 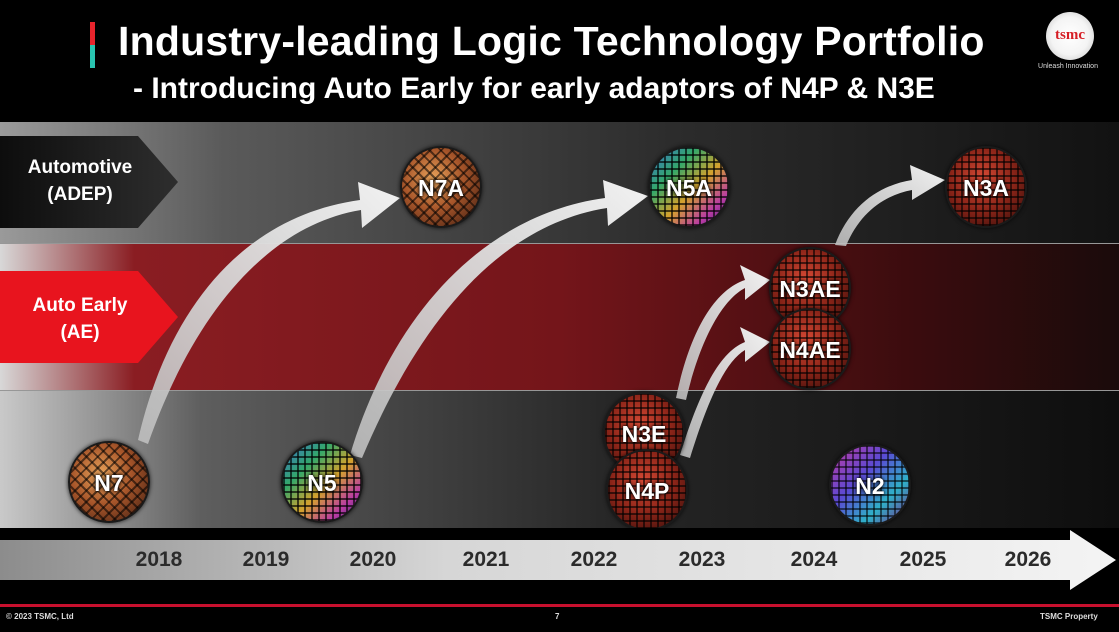 I want to click on wafer-n3a: N3A, so click(x=986, y=187).